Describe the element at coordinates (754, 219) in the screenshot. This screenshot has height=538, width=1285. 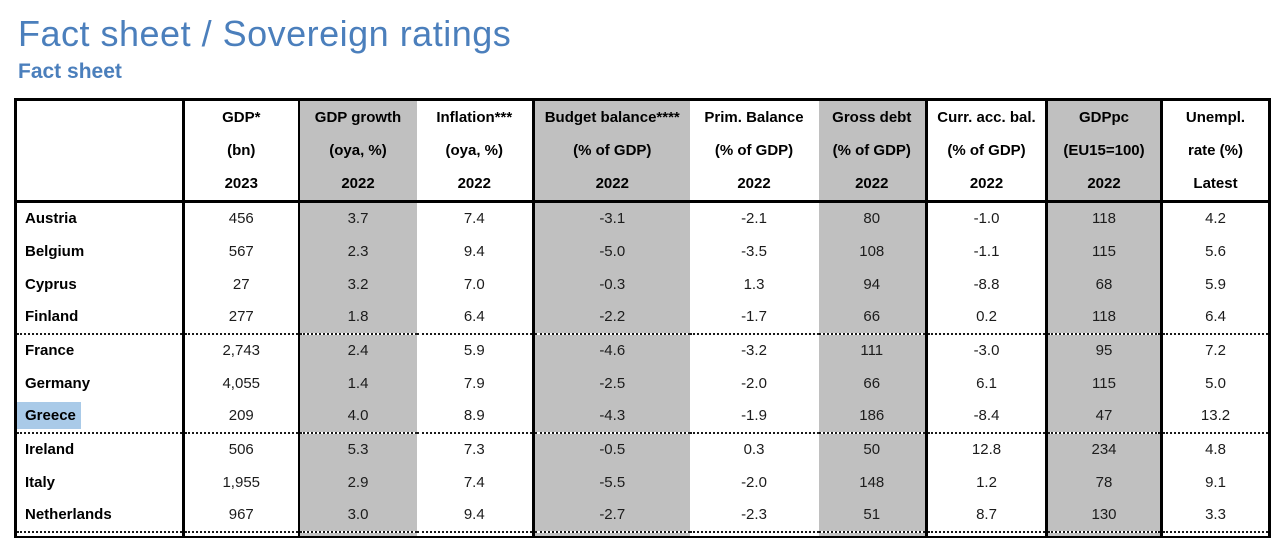
I see `cell-prim-balance: -2.1` at that location.